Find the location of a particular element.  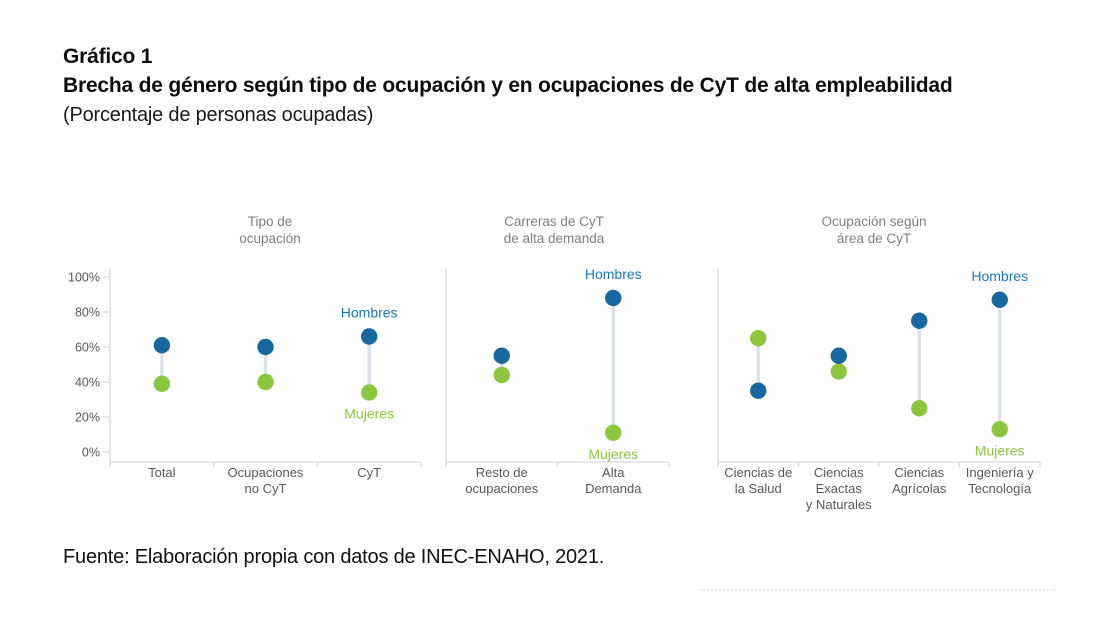

panel-title: Tipo de ocupación is located at coordinates (270, 230).